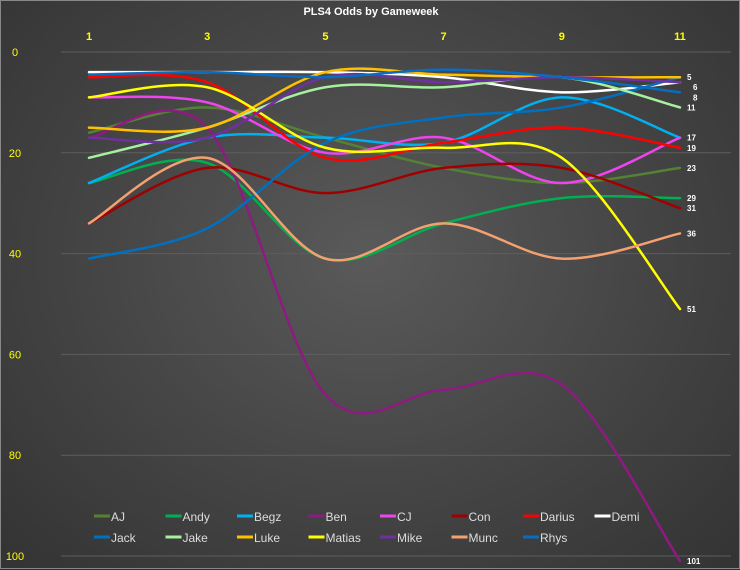  I want to click on legend-item-jack: Jack, so click(115, 538).